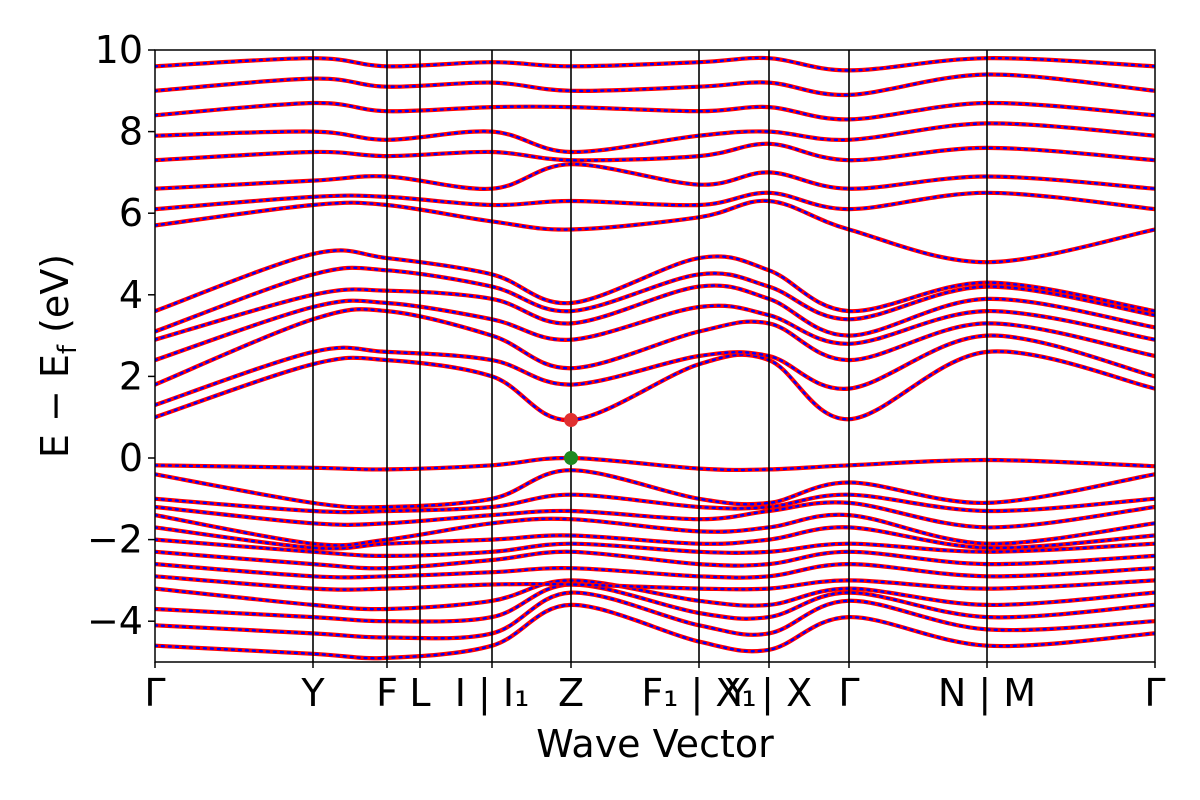 The height and width of the screenshot is (800, 1200). What do you see at coordinates (571, 439) in the screenshot?
I see `extrema-markers` at bounding box center [571, 439].